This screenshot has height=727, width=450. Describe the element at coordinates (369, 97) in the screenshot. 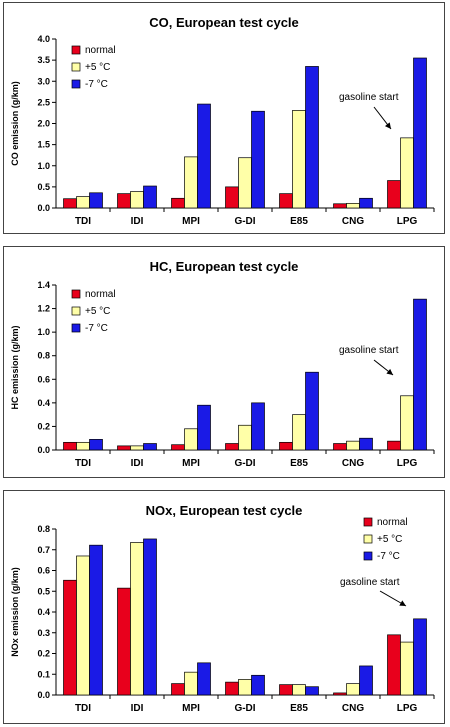

I see `co-annotation-text: gasoline start` at that location.